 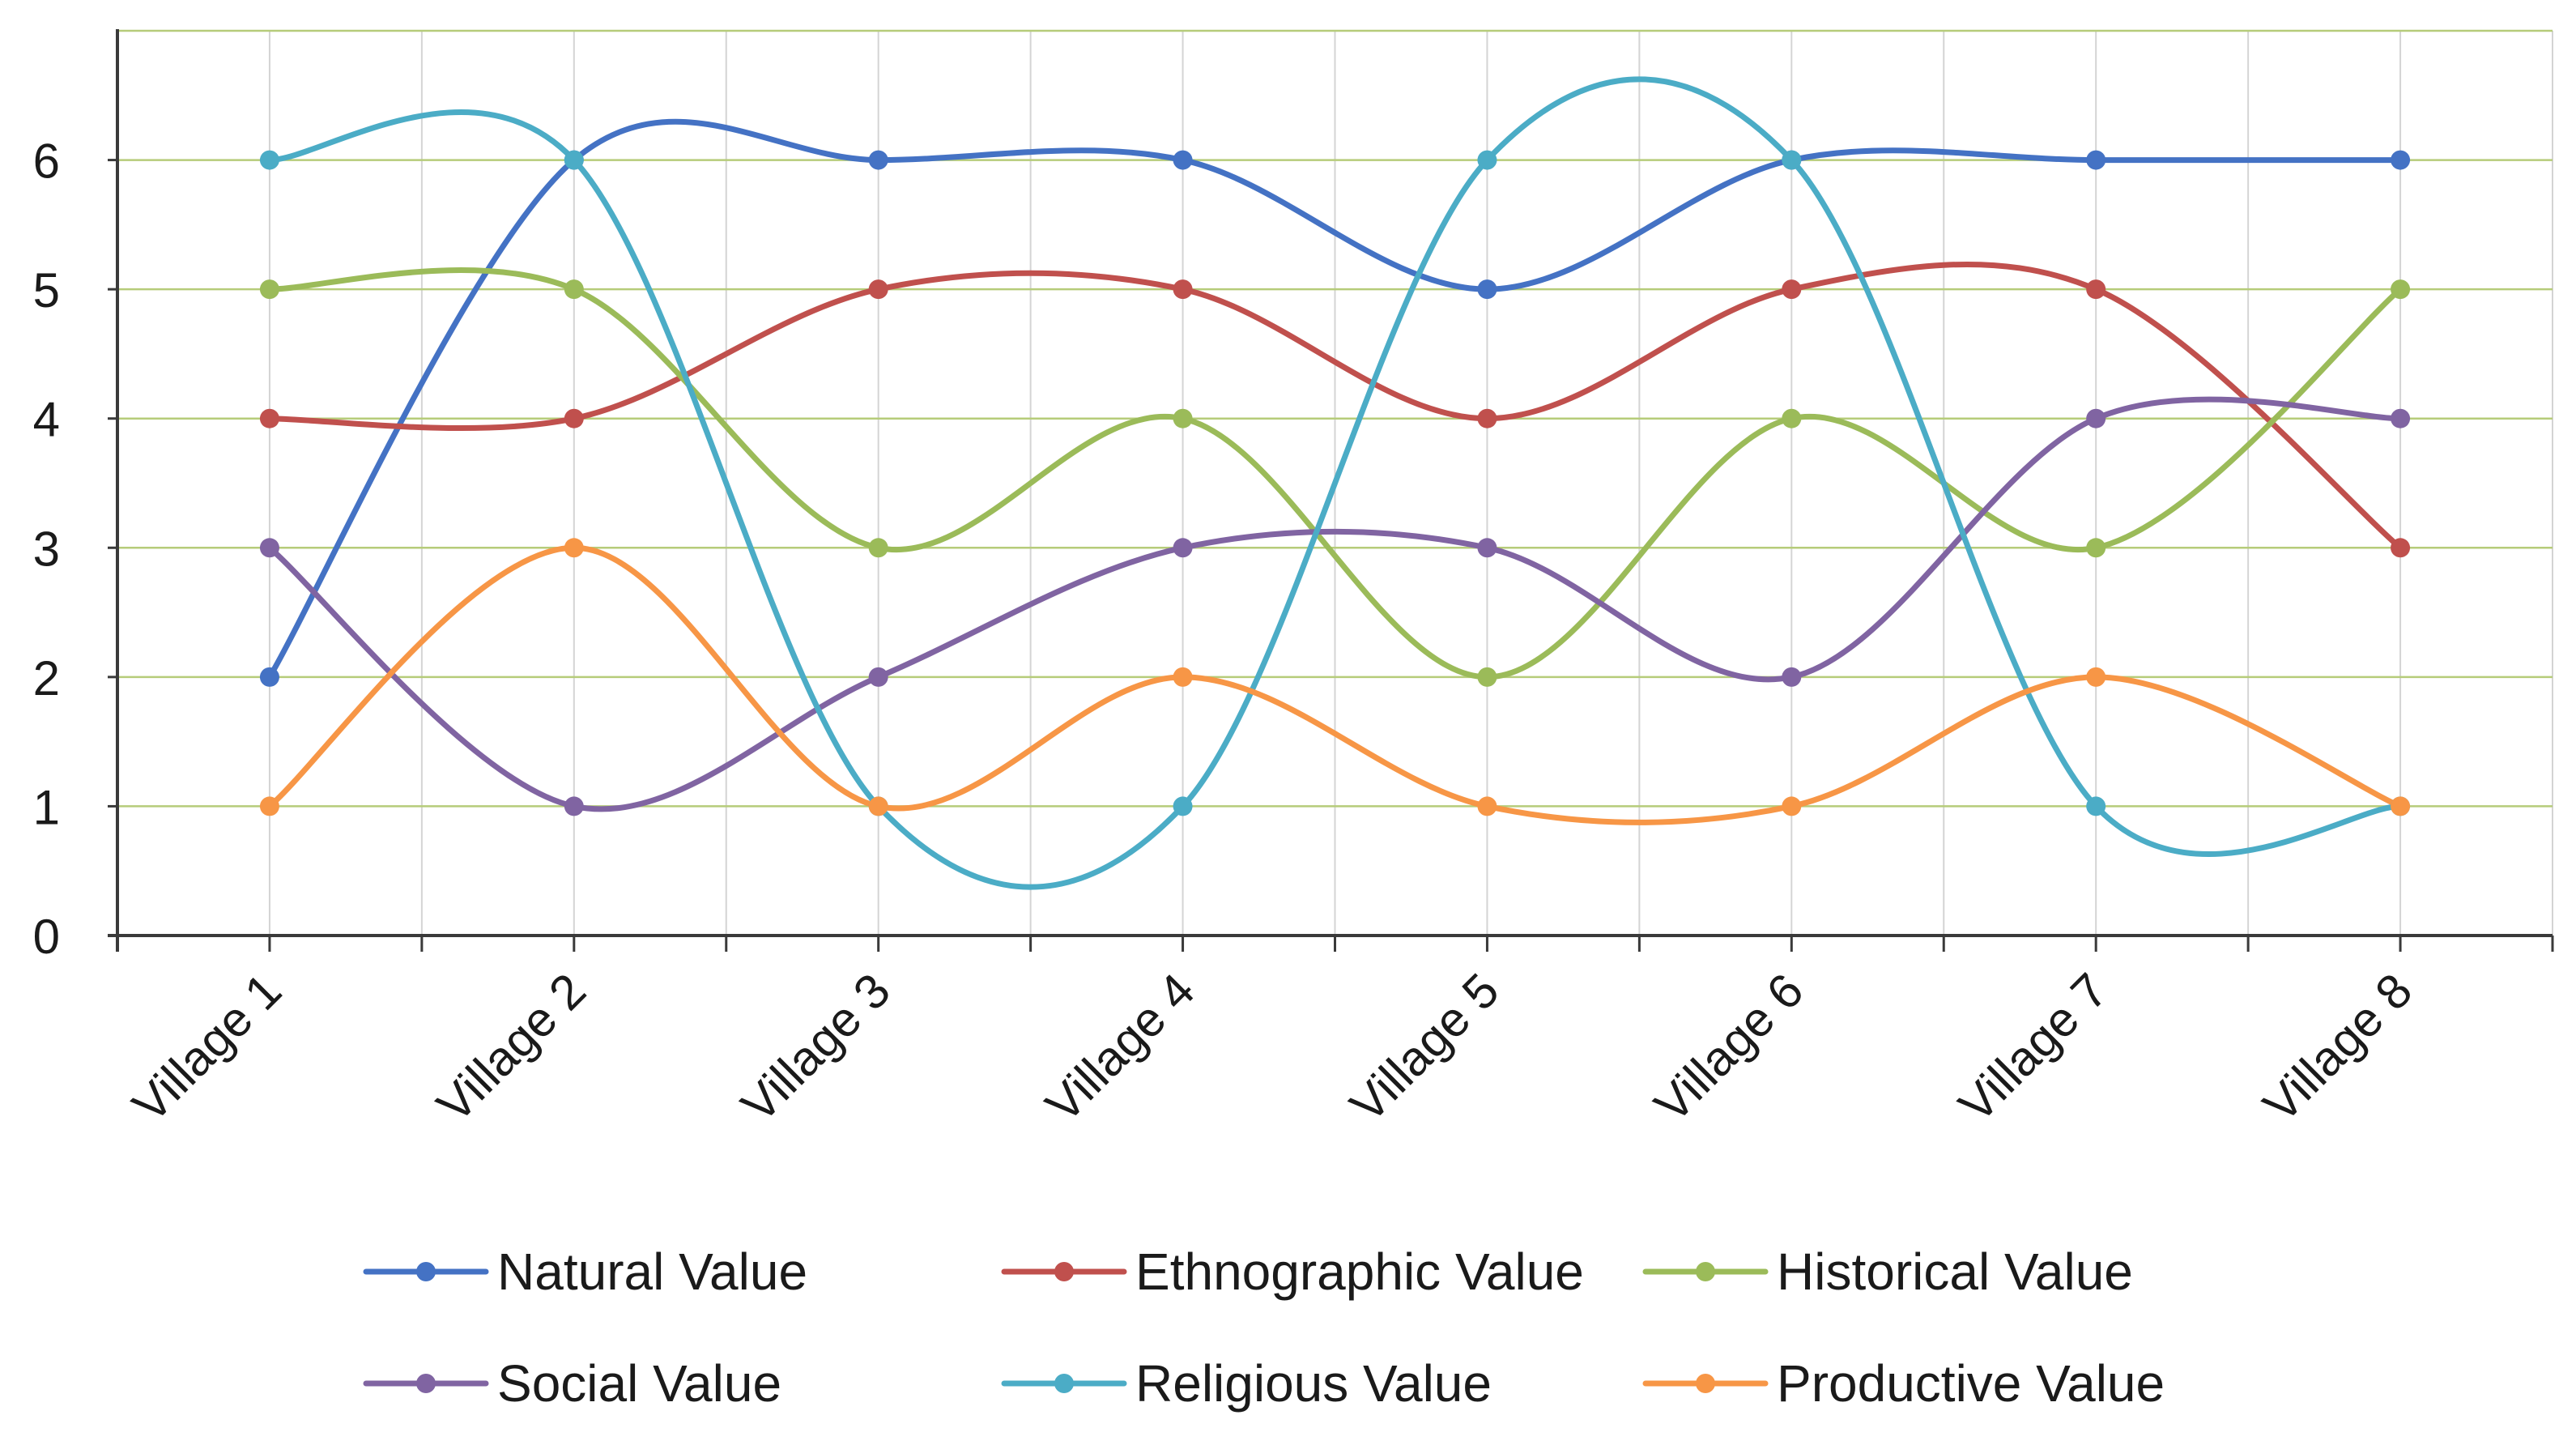 I want to click on y-tick-label: 3, so click(x=46, y=549).